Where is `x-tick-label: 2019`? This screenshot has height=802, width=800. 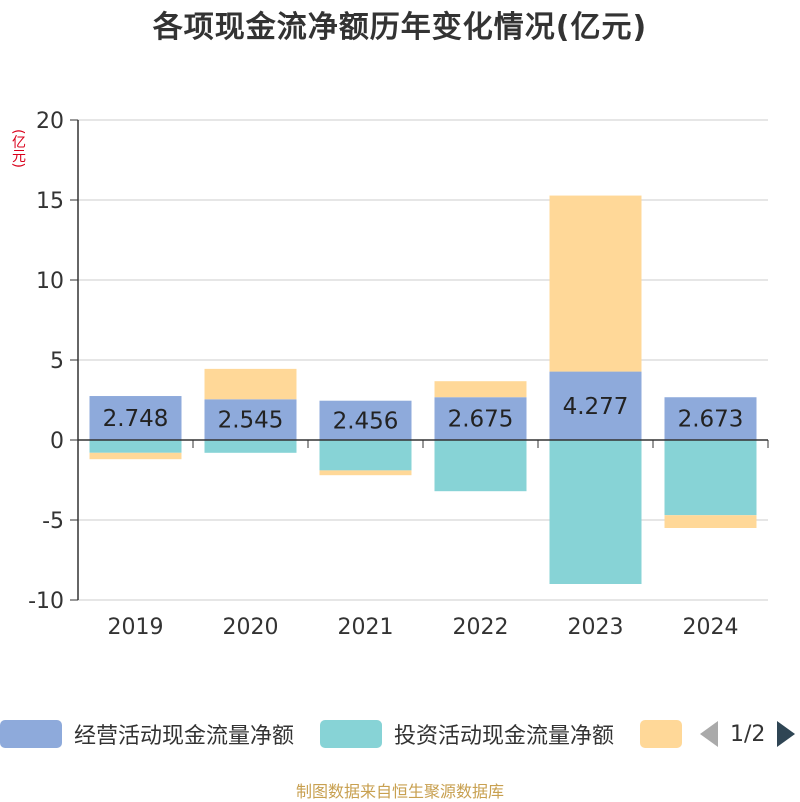
x-tick-label: 2019 is located at coordinates (136, 627).